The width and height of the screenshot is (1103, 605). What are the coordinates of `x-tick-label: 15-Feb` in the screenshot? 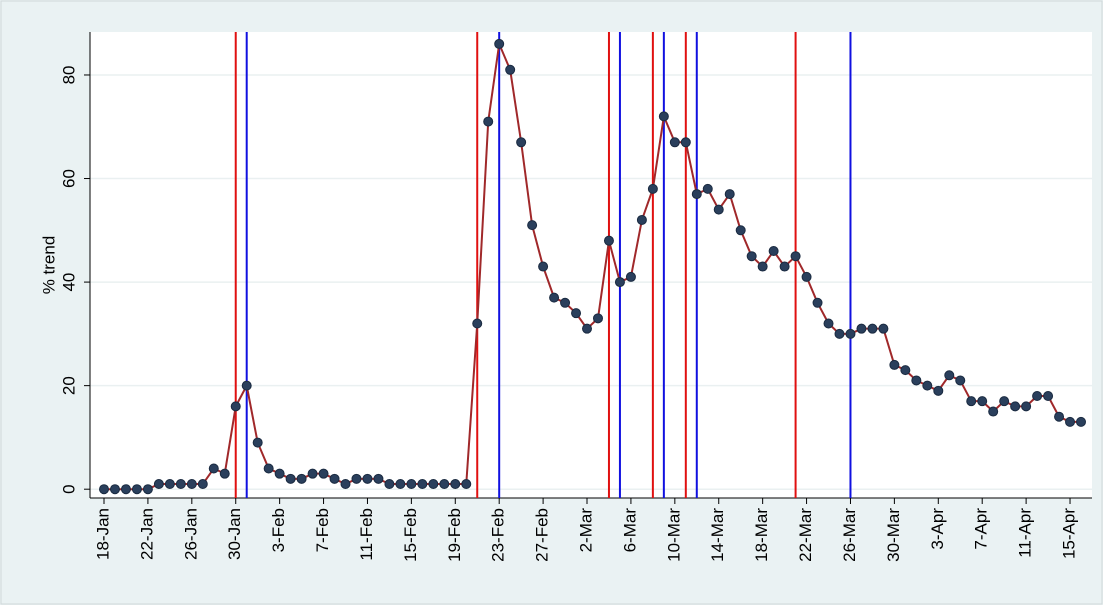 It's located at (410, 535).